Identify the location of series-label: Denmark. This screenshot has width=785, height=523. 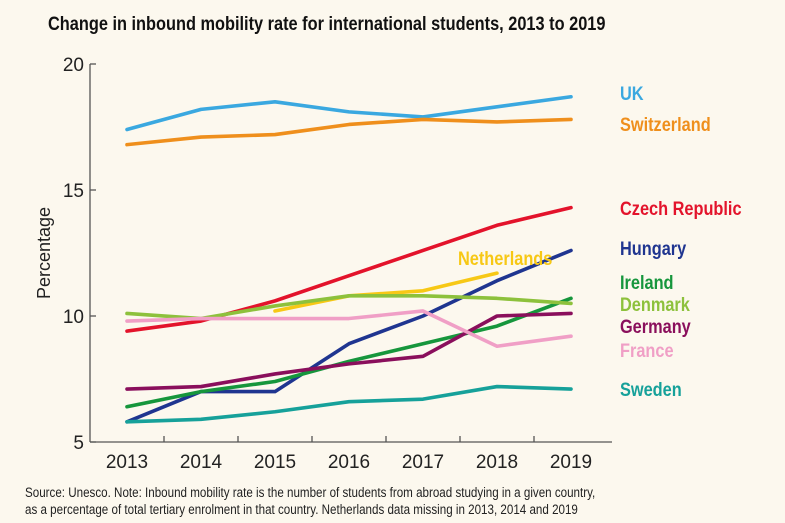
(655, 304).